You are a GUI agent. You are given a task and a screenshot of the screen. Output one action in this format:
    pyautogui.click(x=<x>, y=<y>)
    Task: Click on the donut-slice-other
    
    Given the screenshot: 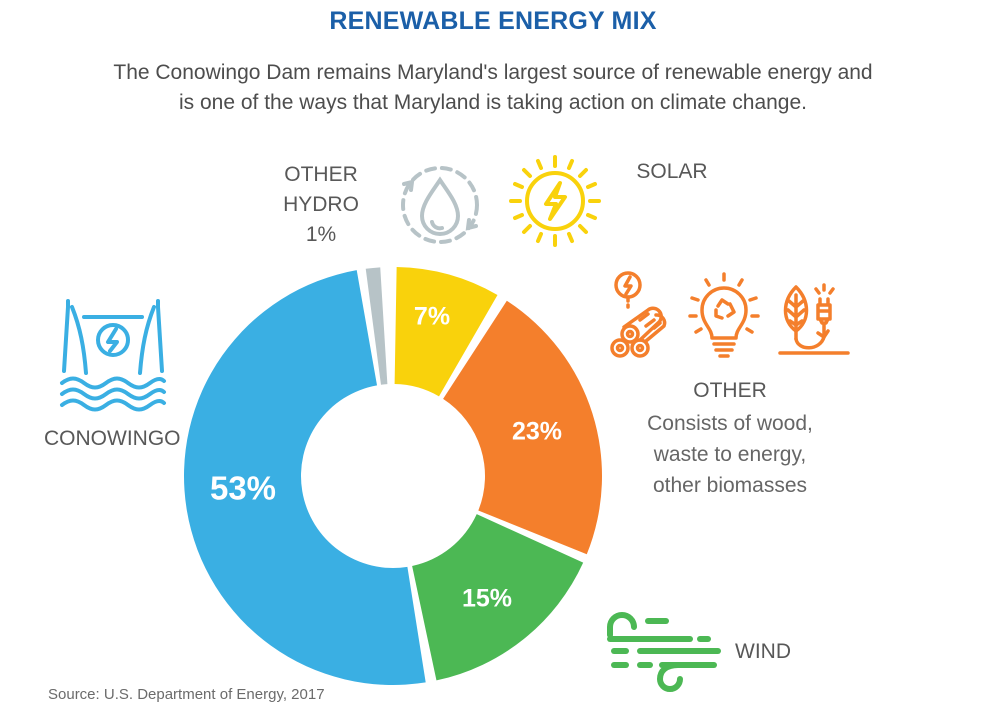 What is the action you would take?
    pyautogui.click(x=522, y=427)
    